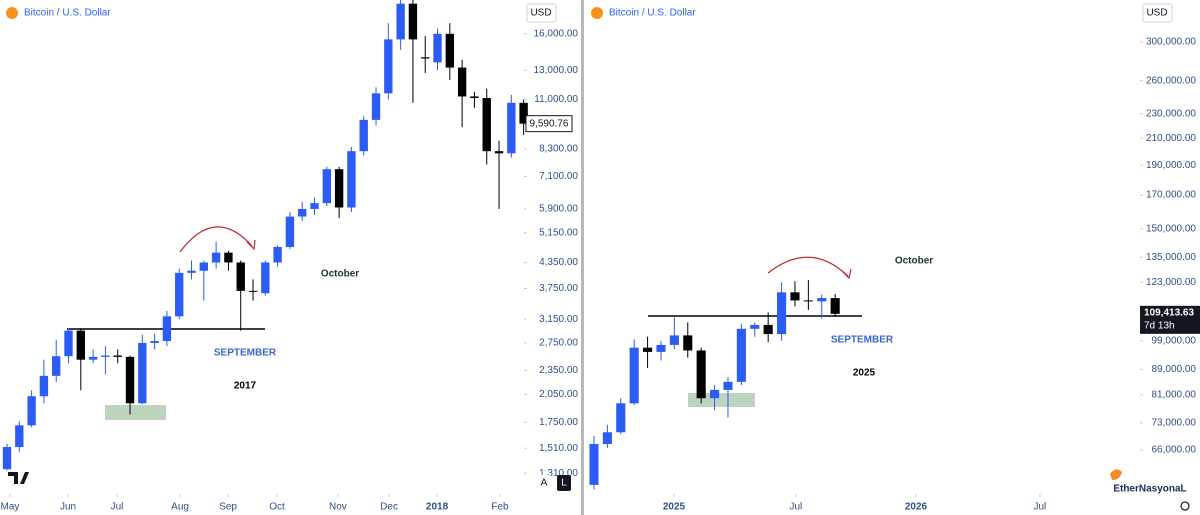 The image size is (1200, 515). Describe the element at coordinates (558, 448) in the screenshot. I see `y-tick-label: 1,510.00` at that location.